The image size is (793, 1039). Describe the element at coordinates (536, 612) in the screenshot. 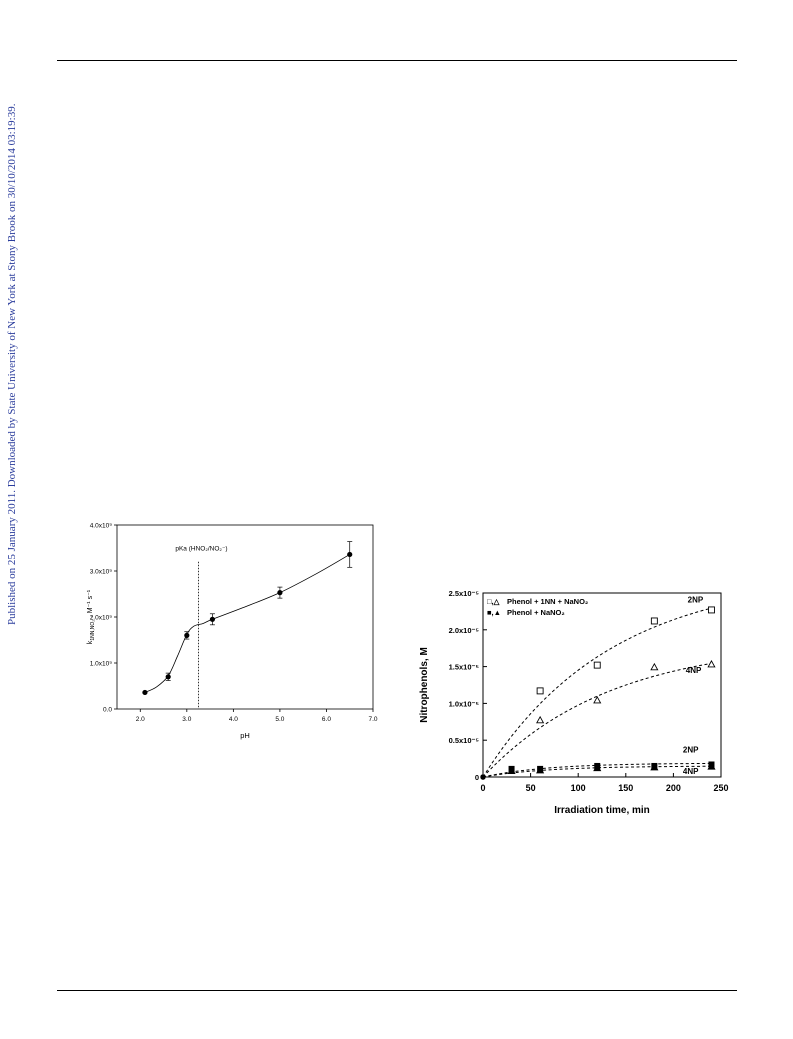

I see `legend-label: Phenol + NaNO₂` at that location.